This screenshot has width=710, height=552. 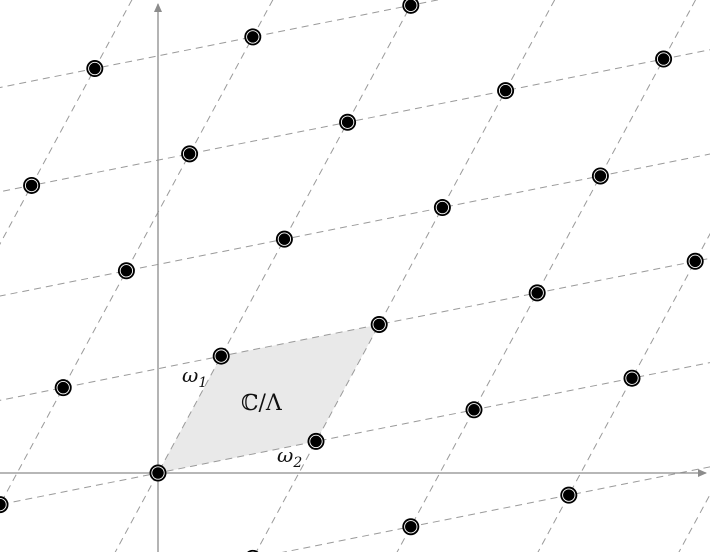 I want to click on fundamental-domain-layer, so click(x=269, y=398).